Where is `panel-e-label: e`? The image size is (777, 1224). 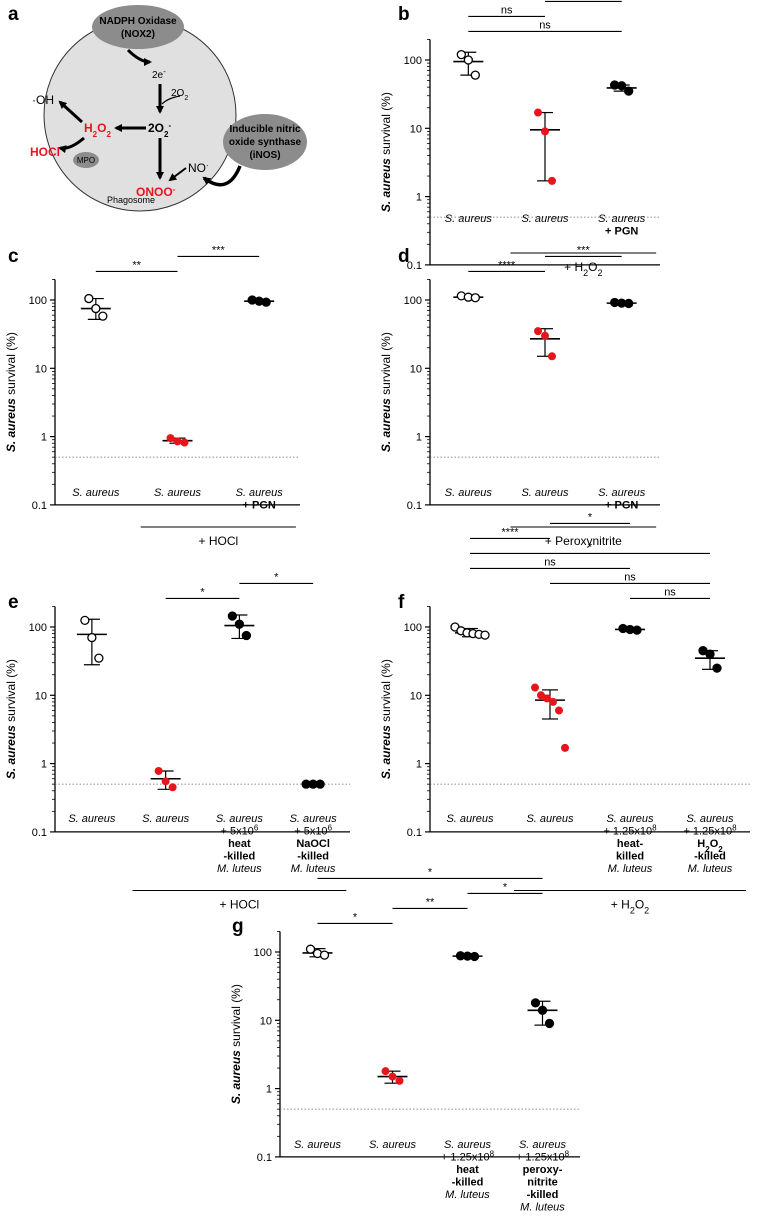 panel-e-label: e is located at coordinates (13, 602).